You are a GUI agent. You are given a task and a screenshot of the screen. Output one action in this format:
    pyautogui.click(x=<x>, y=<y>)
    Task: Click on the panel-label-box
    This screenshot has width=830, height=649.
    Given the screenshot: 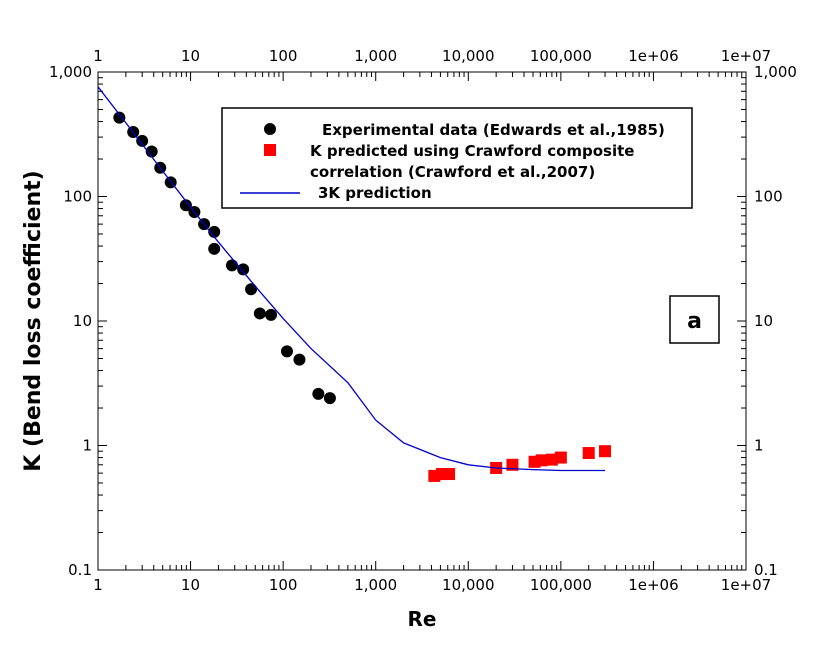 What is the action you would take?
    pyautogui.click(x=694, y=319)
    